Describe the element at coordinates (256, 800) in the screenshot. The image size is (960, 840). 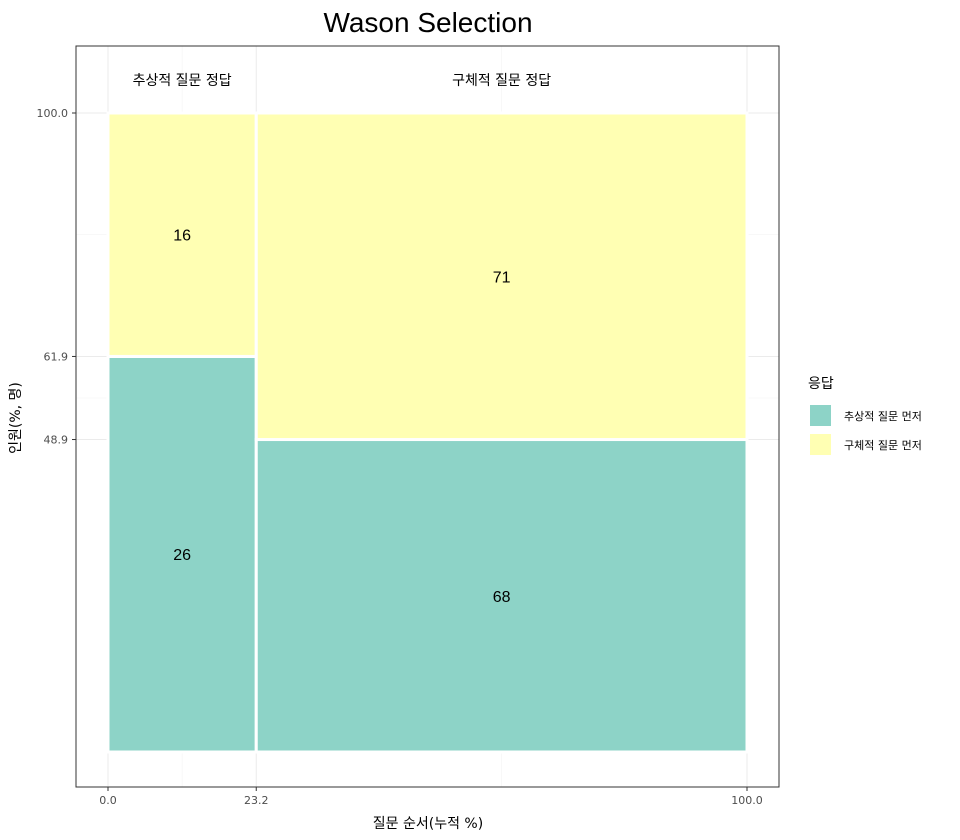
I see `x-tick-label: 23.2` at that location.